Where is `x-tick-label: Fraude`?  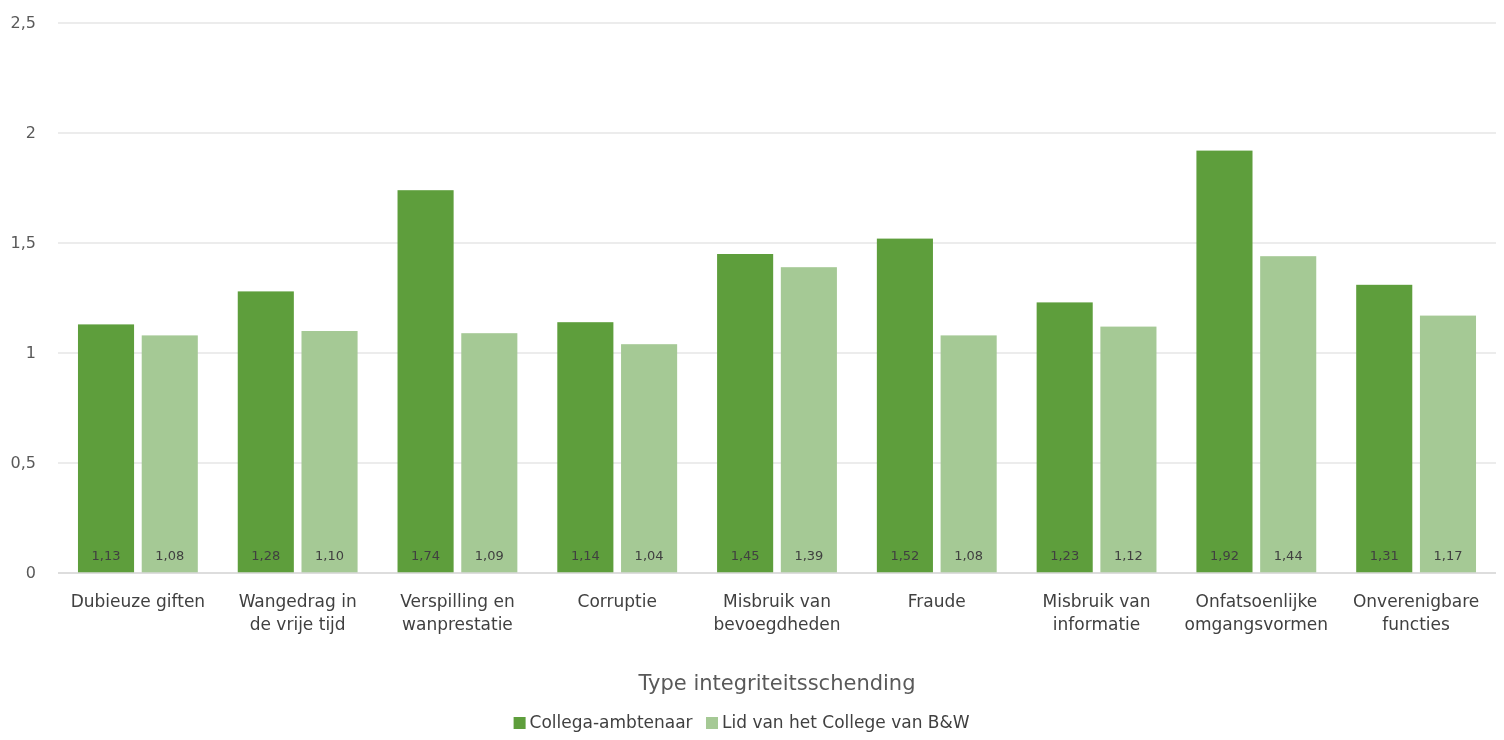
x-tick-label: Fraude is located at coordinates (936, 601).